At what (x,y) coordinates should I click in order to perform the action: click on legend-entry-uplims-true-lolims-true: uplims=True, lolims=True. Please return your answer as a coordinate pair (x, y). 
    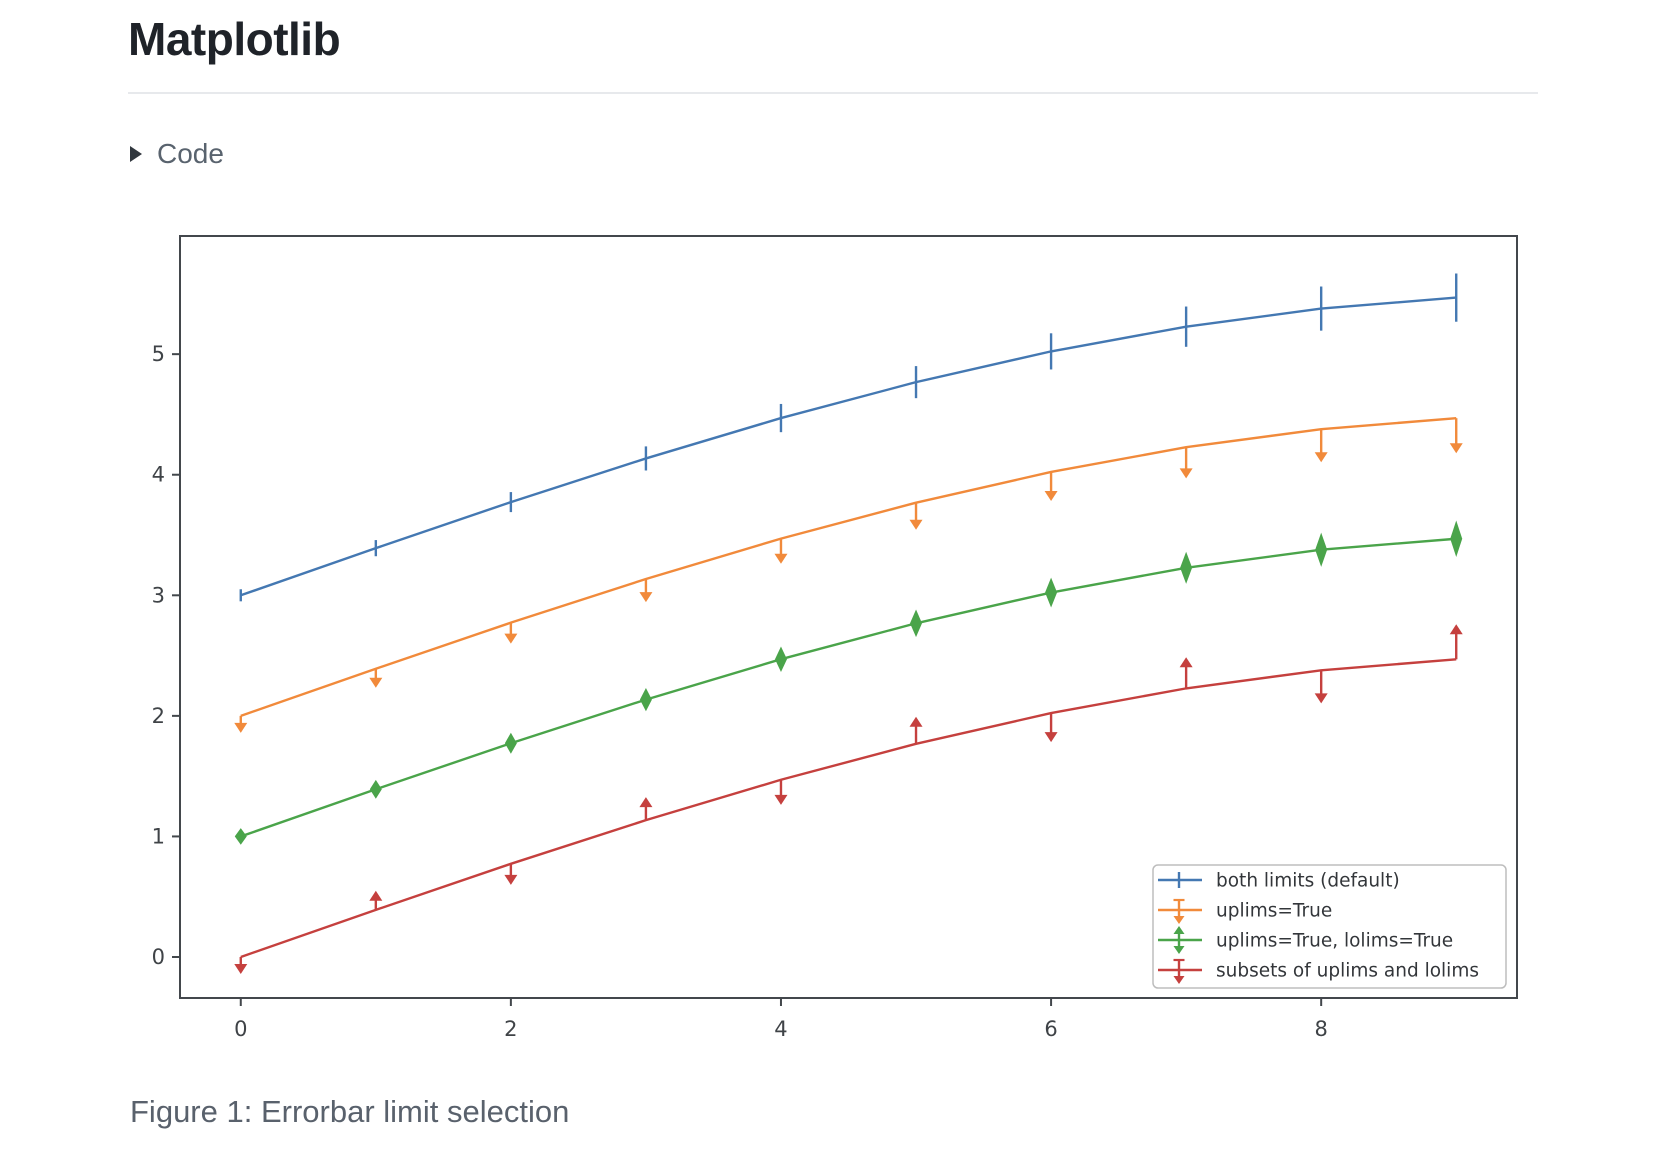
    Looking at the image, I should click on (1305, 940).